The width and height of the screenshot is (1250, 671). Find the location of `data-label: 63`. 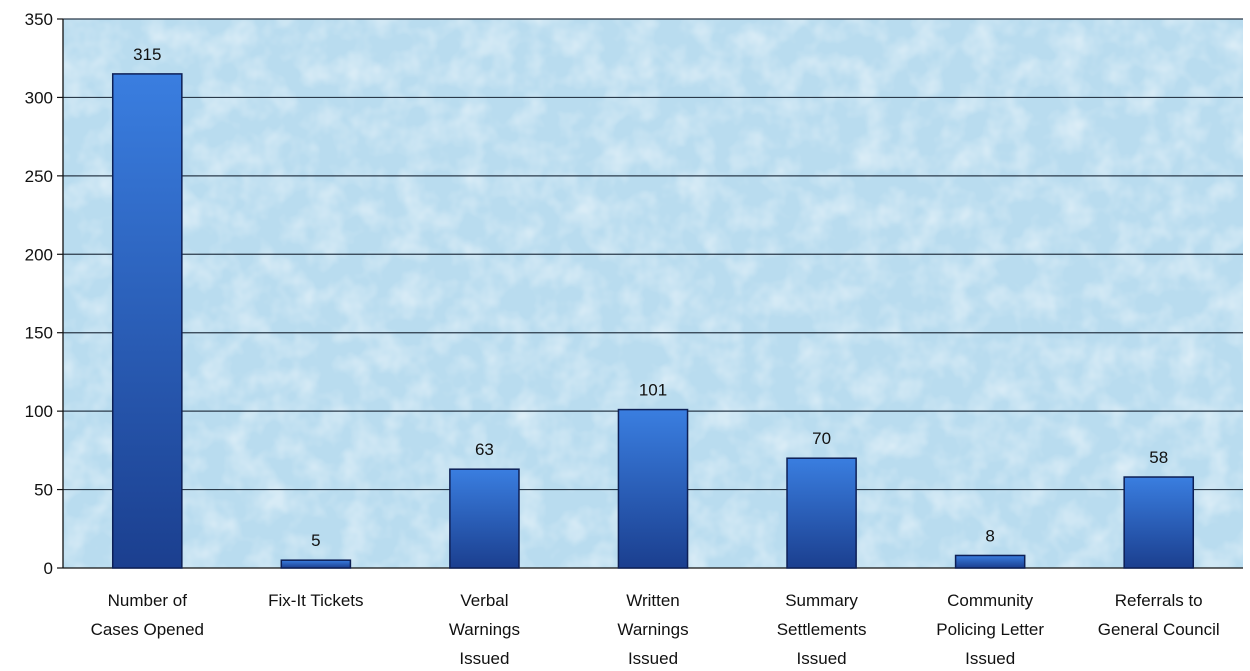

data-label: 63 is located at coordinates (484, 449).